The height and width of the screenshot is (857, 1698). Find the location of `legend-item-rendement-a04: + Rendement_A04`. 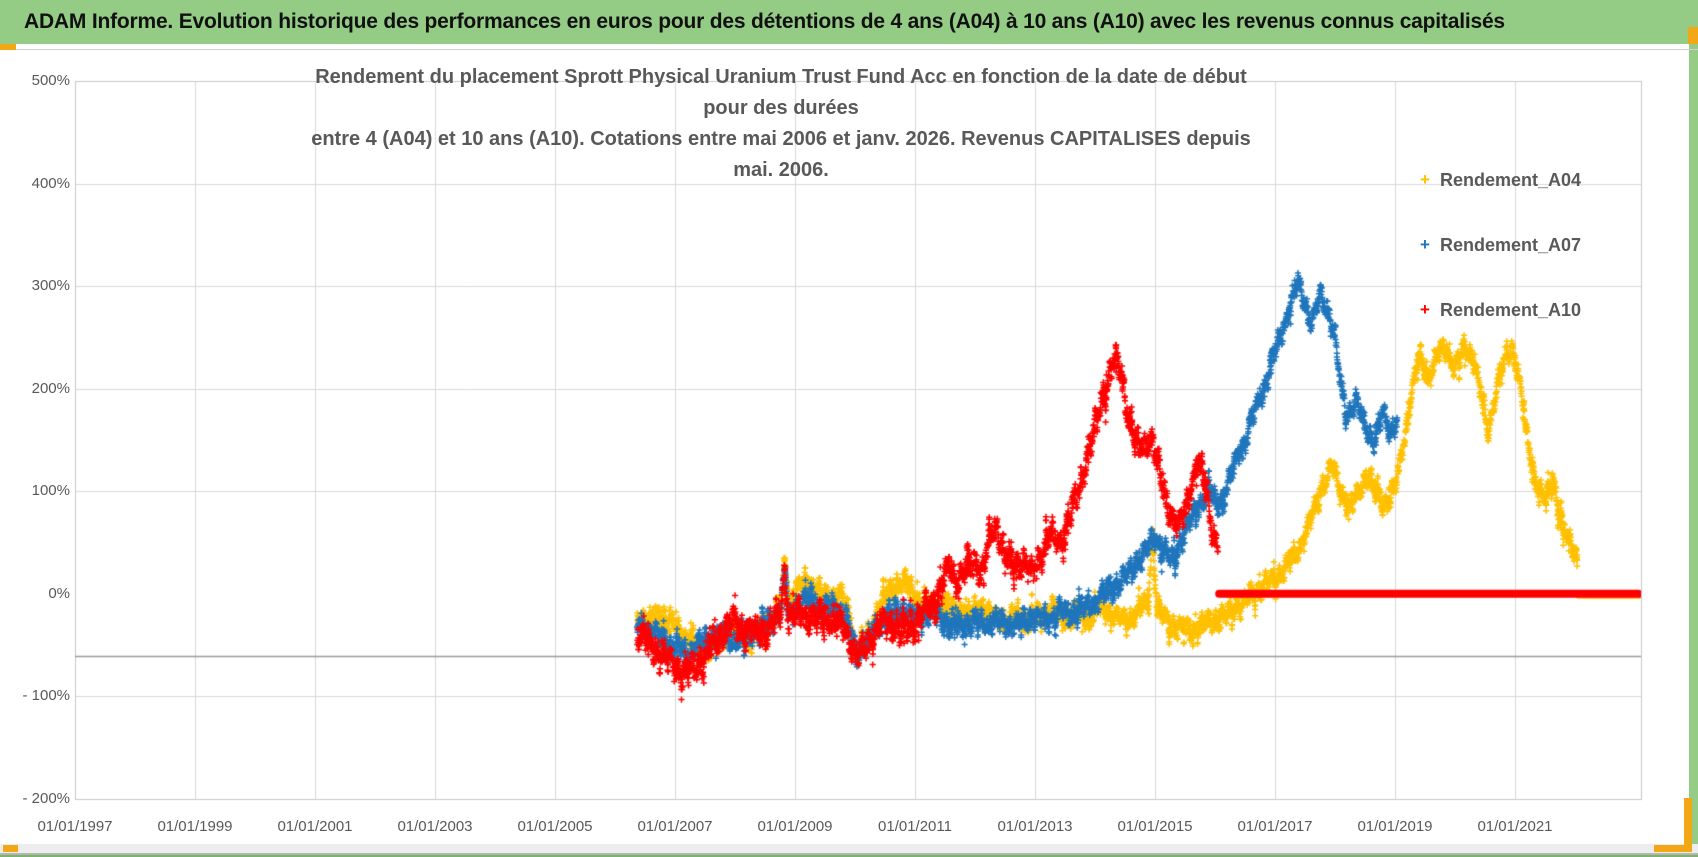

legend-item-rendement-a04: + Rendement_A04 is located at coordinates (1500, 180).